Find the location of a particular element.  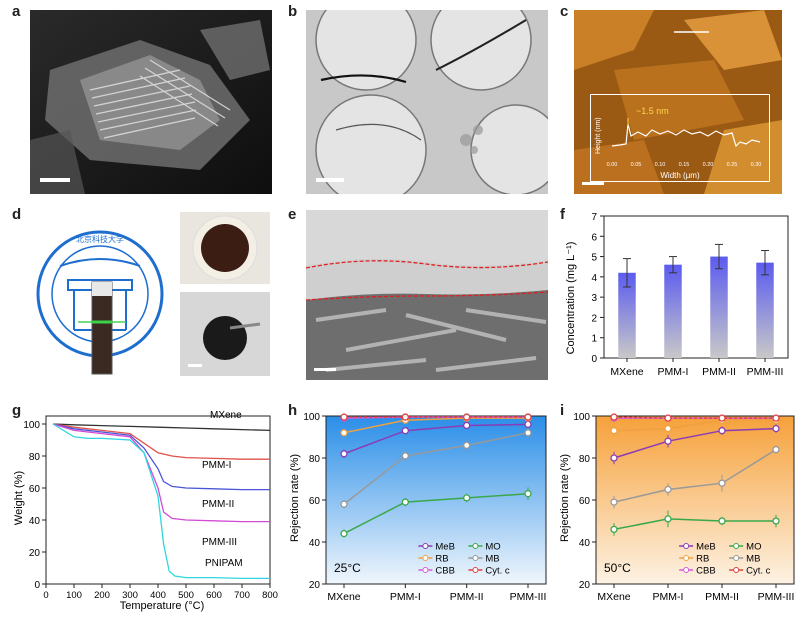

i-ylabel: Rejection rate (%) is located at coordinates (565, 498).